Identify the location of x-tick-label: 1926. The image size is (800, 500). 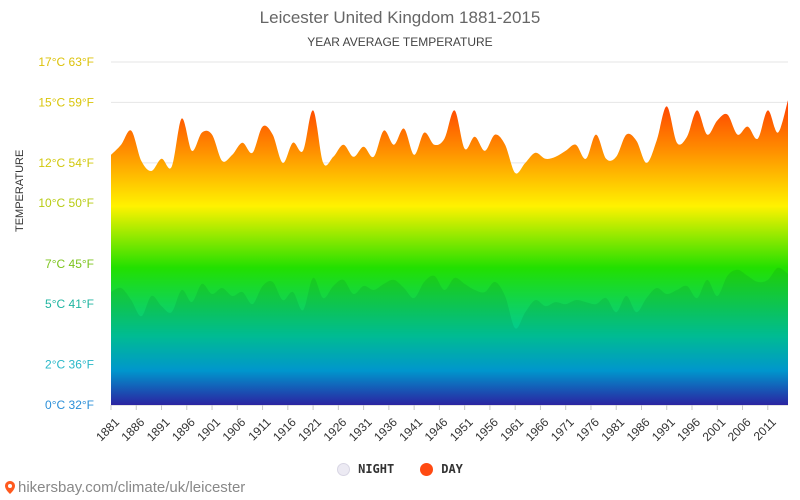
(335, 429).